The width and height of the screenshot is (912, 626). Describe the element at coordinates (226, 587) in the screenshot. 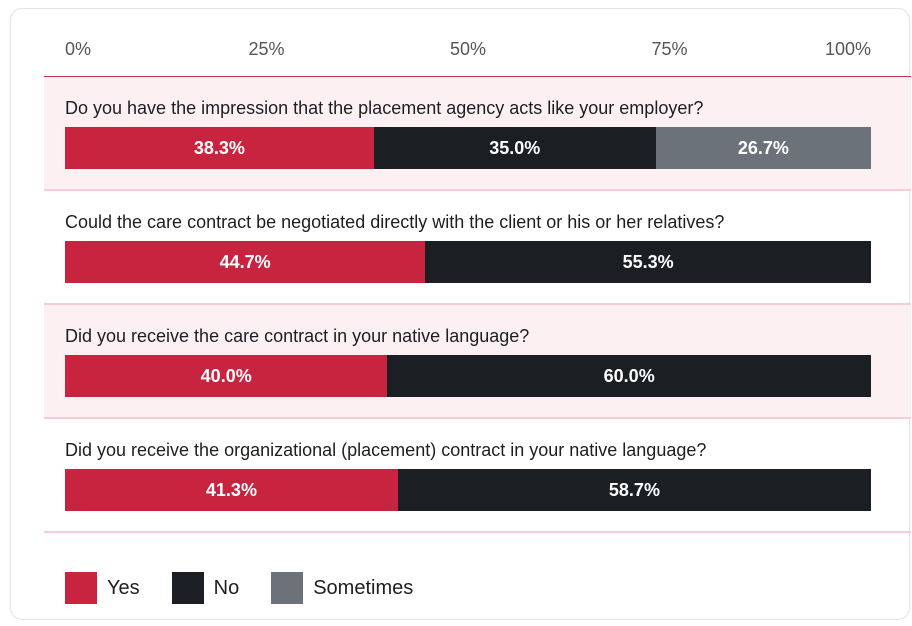

I see `legend-label: No` at that location.